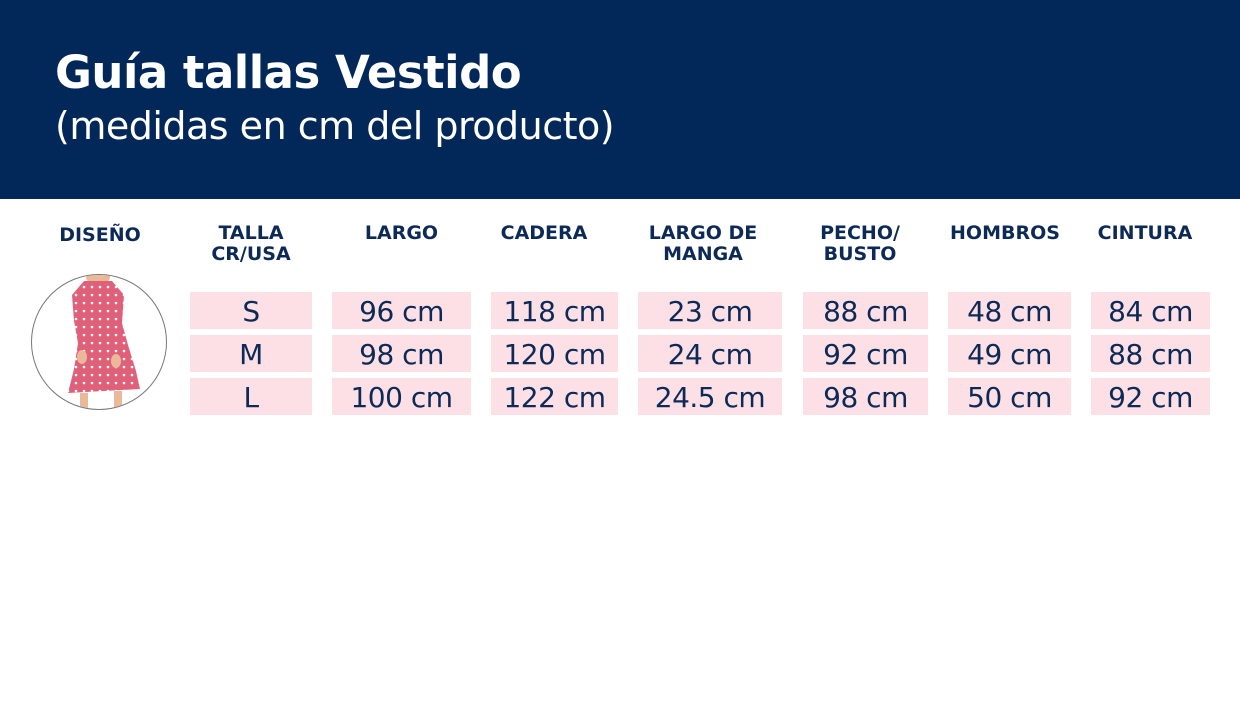 The height and width of the screenshot is (720, 1240). I want to click on column-header-cadera: CADERA, so click(544, 233).